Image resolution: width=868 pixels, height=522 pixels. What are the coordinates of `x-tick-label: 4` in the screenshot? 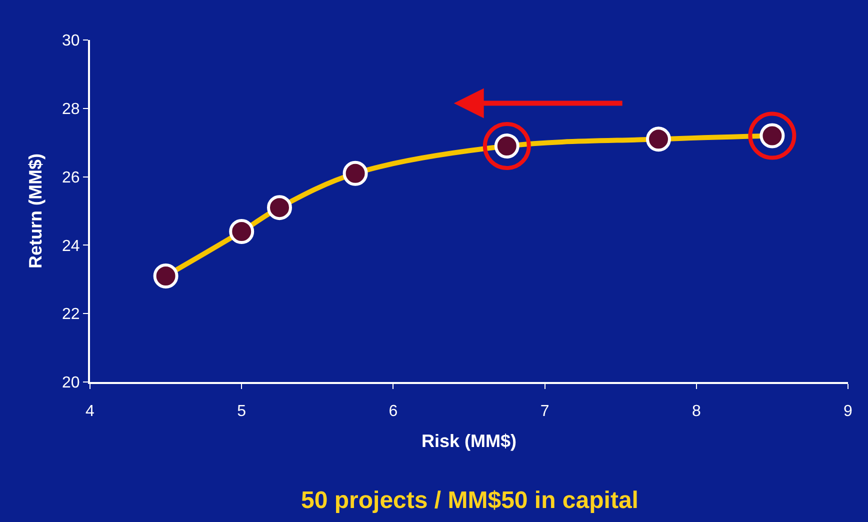 It's located at (90, 411).